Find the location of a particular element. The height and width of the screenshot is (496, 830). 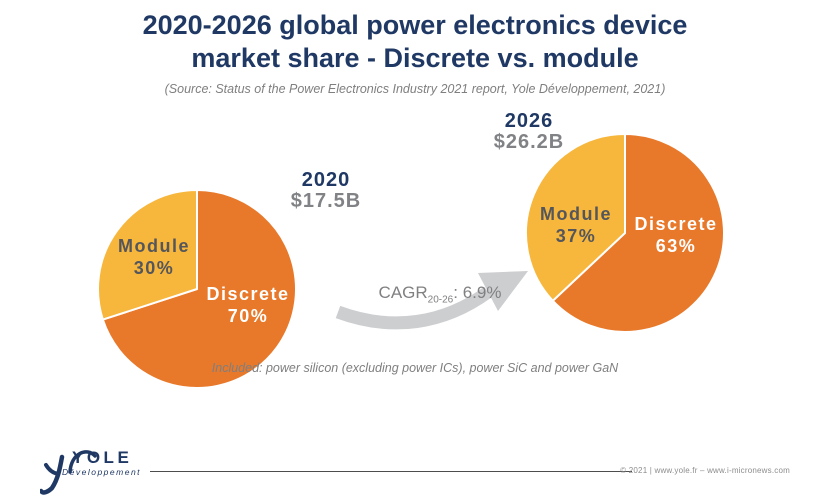

year-2026-text: 2026 is located at coordinates (529, 121).